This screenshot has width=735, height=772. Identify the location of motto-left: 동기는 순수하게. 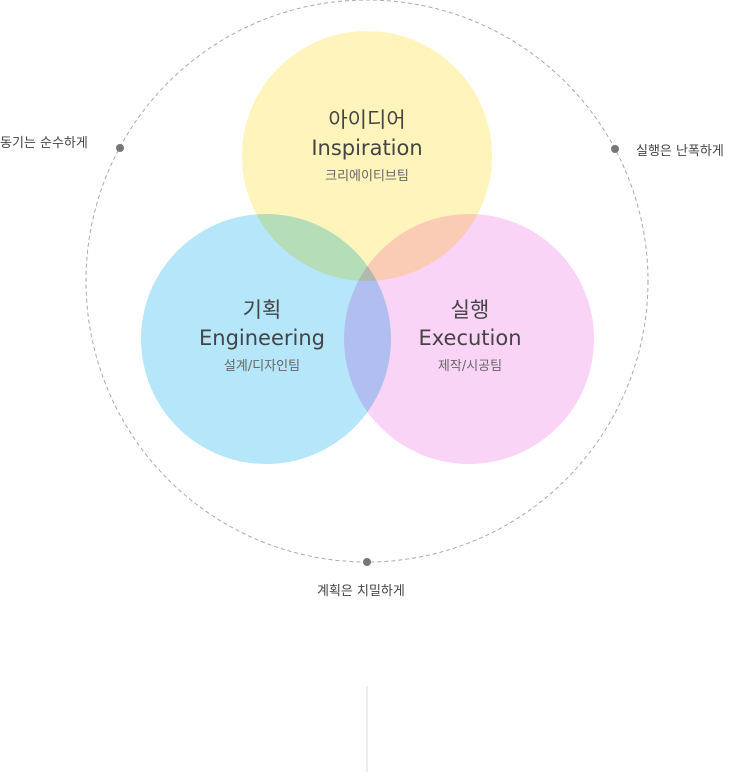
(44, 143).